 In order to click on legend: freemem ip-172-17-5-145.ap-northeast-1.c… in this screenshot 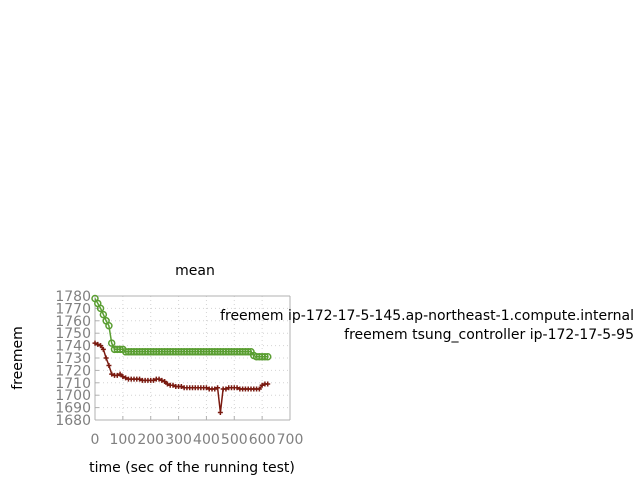, I will do `click(427, 325)`.